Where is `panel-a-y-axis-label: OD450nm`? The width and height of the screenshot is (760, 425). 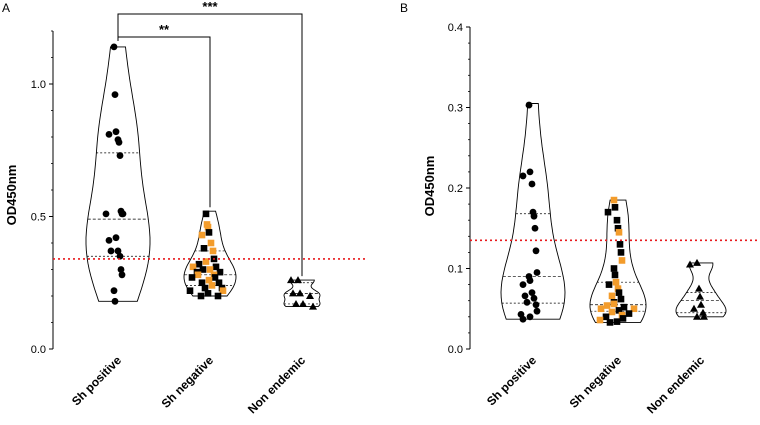
panel-a-y-axis-label: OD450nm is located at coordinates (11, 195).